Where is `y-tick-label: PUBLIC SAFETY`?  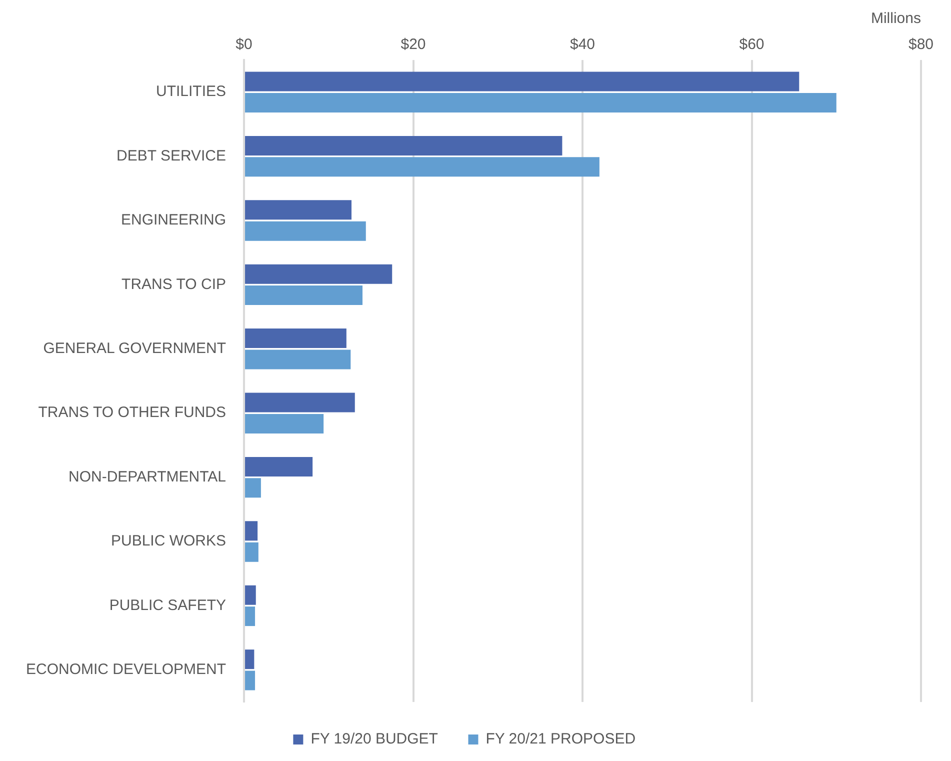 y-tick-label: PUBLIC SAFETY is located at coordinates (167, 605).